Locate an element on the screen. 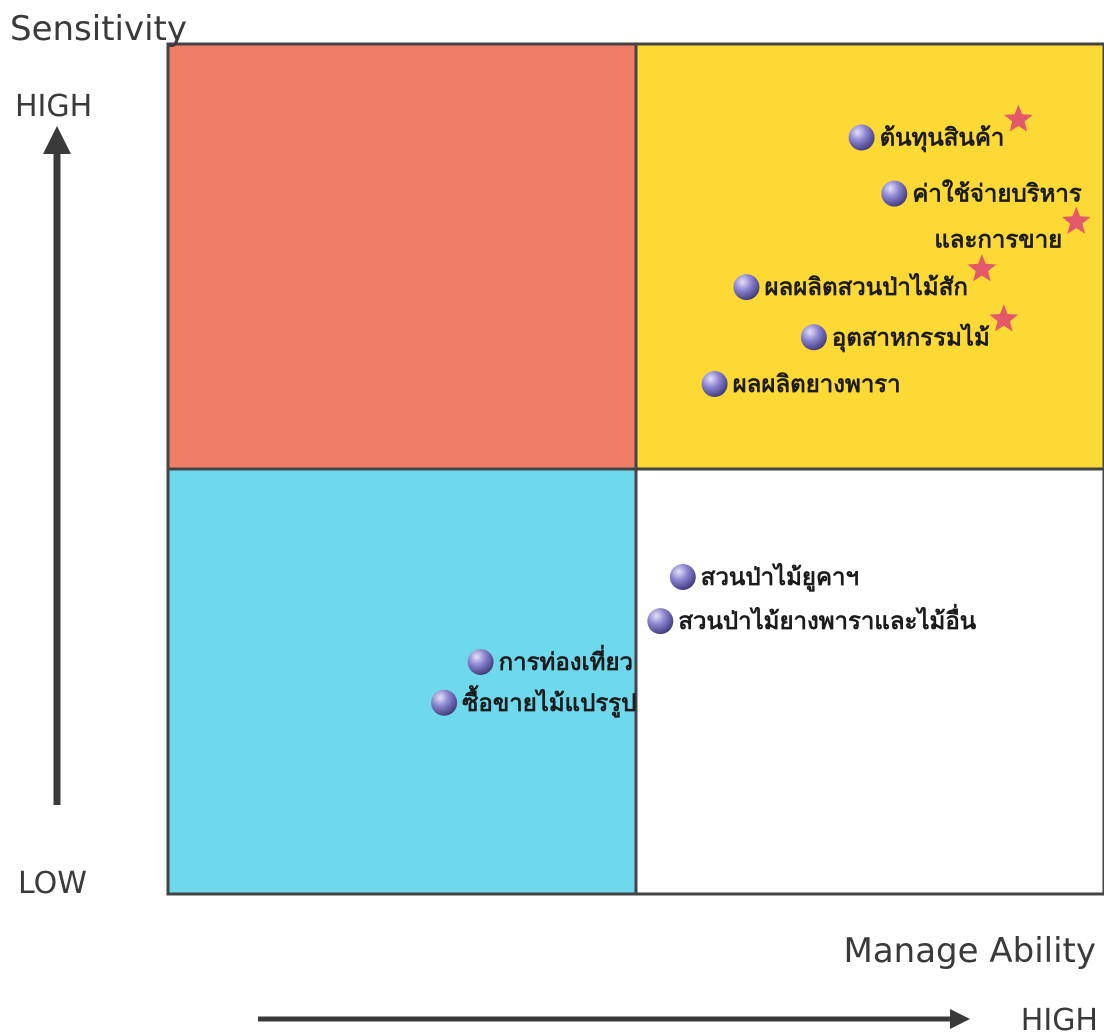  data-point-5: ผลผลิตยางพารา is located at coordinates (801, 384).